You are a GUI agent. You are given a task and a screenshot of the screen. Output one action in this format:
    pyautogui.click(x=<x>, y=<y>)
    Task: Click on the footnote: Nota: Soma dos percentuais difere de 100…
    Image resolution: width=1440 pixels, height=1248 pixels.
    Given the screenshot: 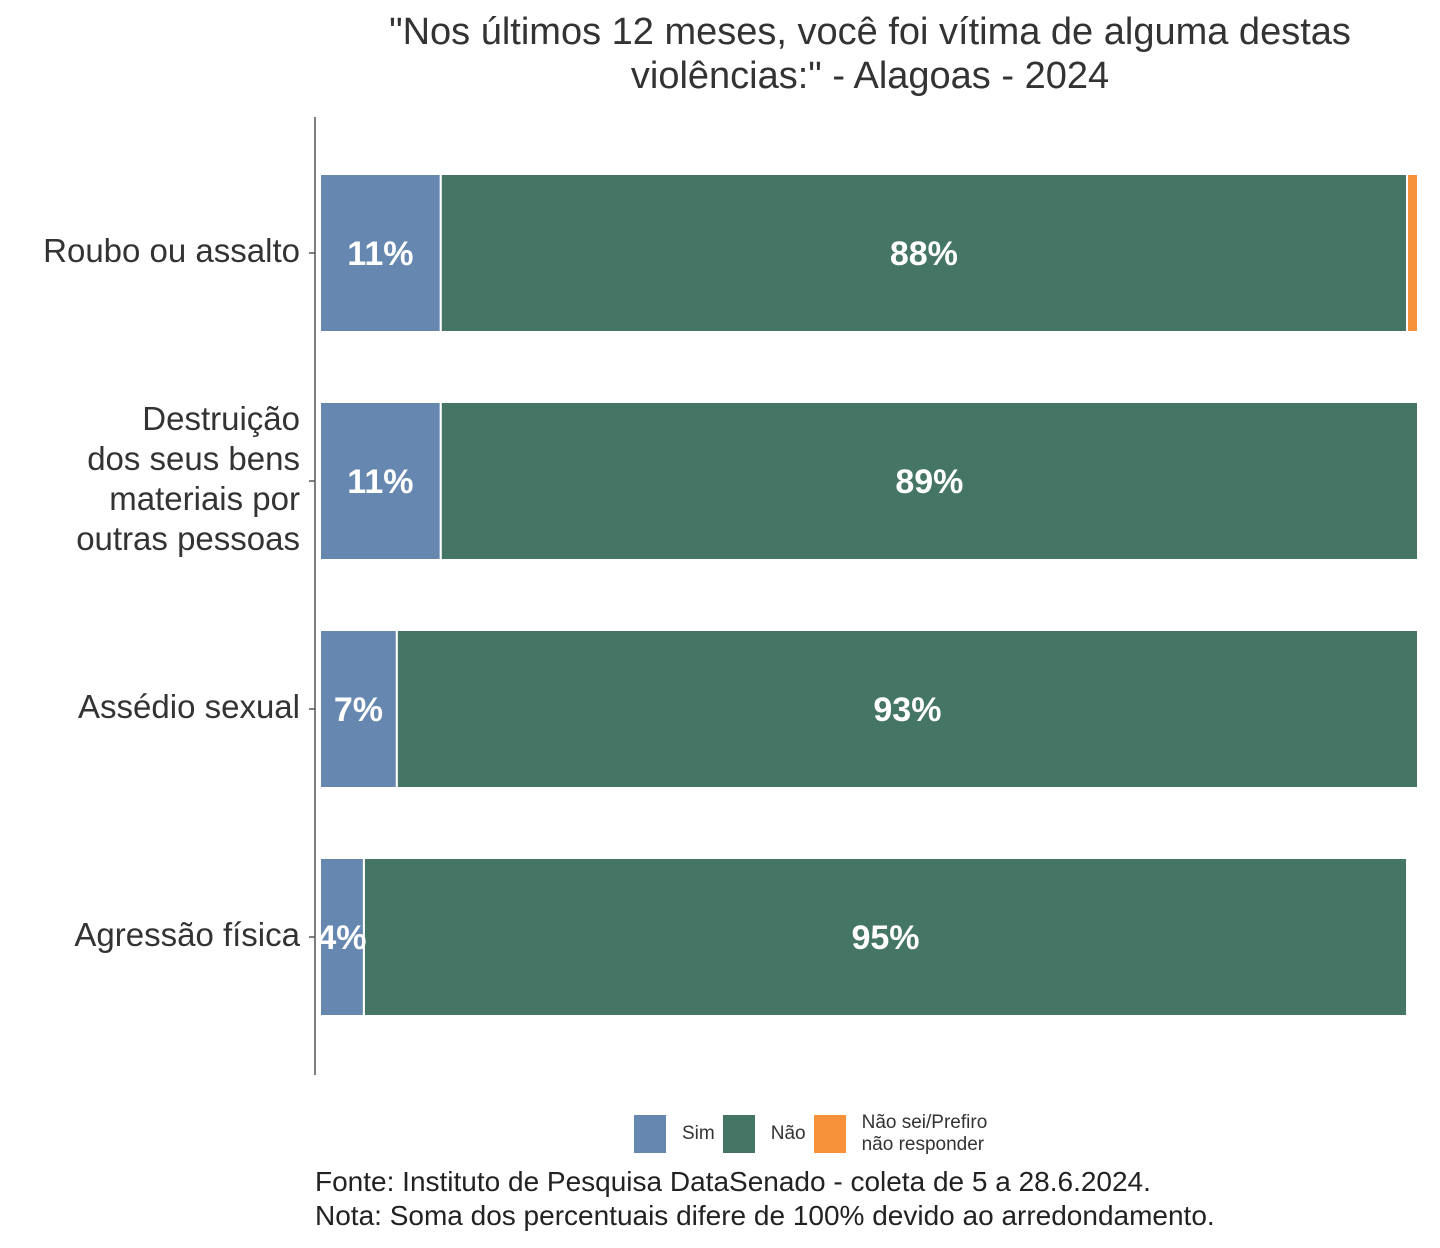 What is the action you would take?
    pyautogui.click(x=765, y=1215)
    